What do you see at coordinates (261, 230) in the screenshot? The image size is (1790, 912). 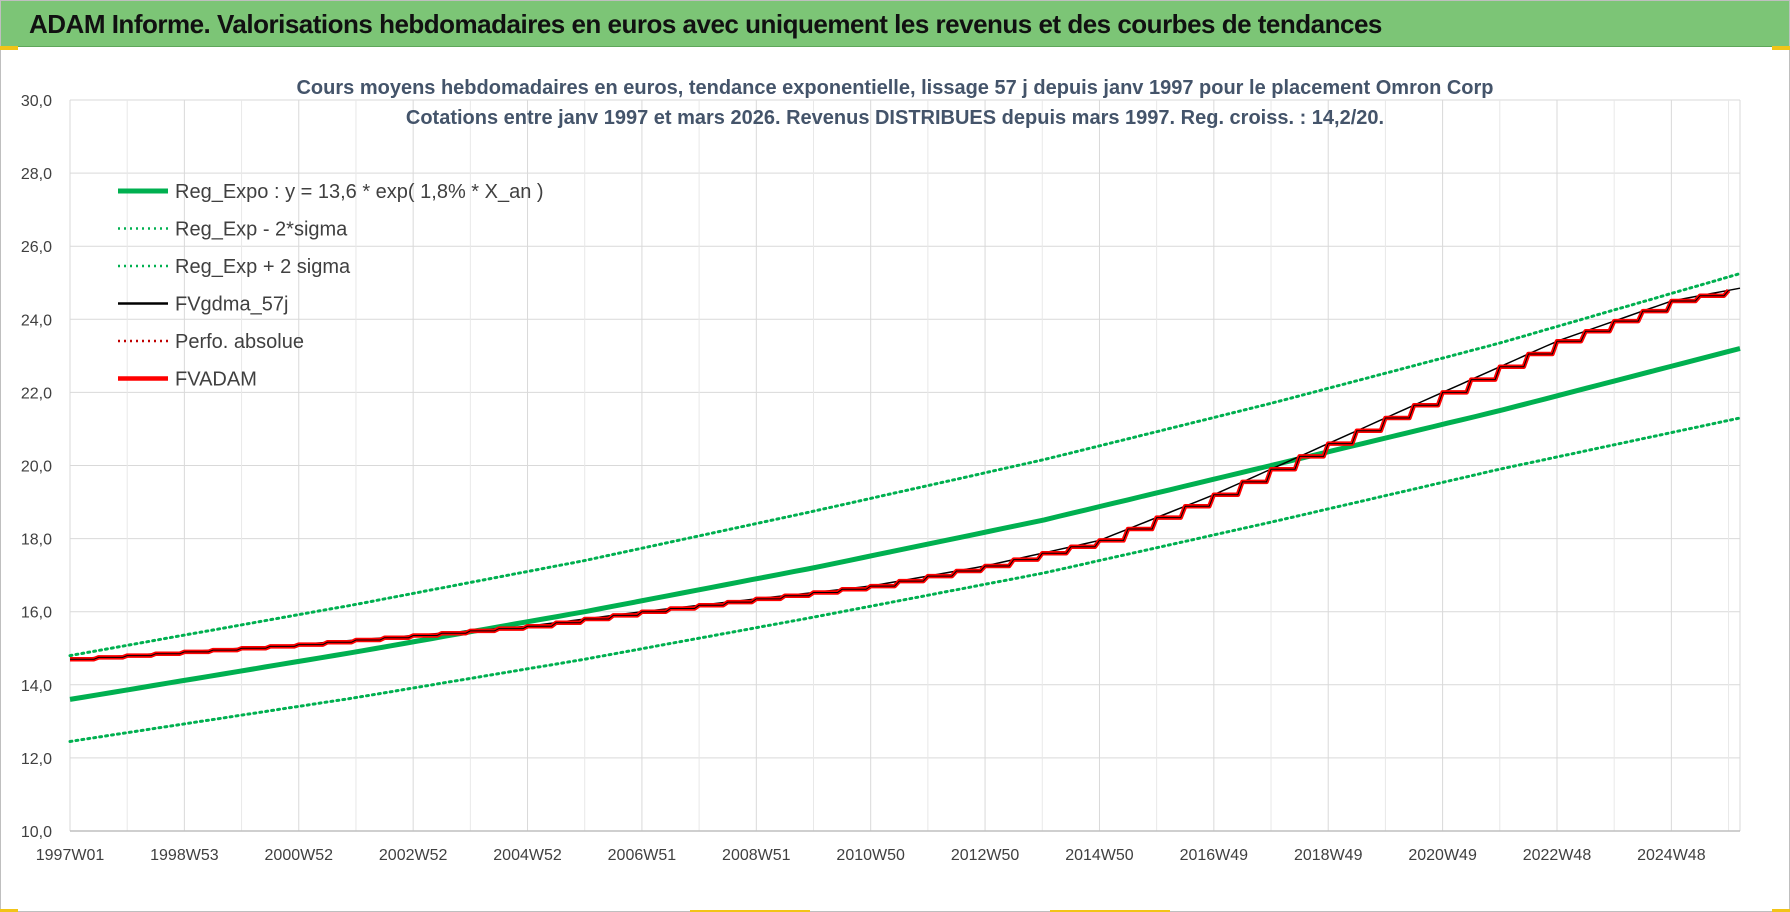 I see `legend-label: Reg_Exp - 2*sigma` at bounding box center [261, 230].